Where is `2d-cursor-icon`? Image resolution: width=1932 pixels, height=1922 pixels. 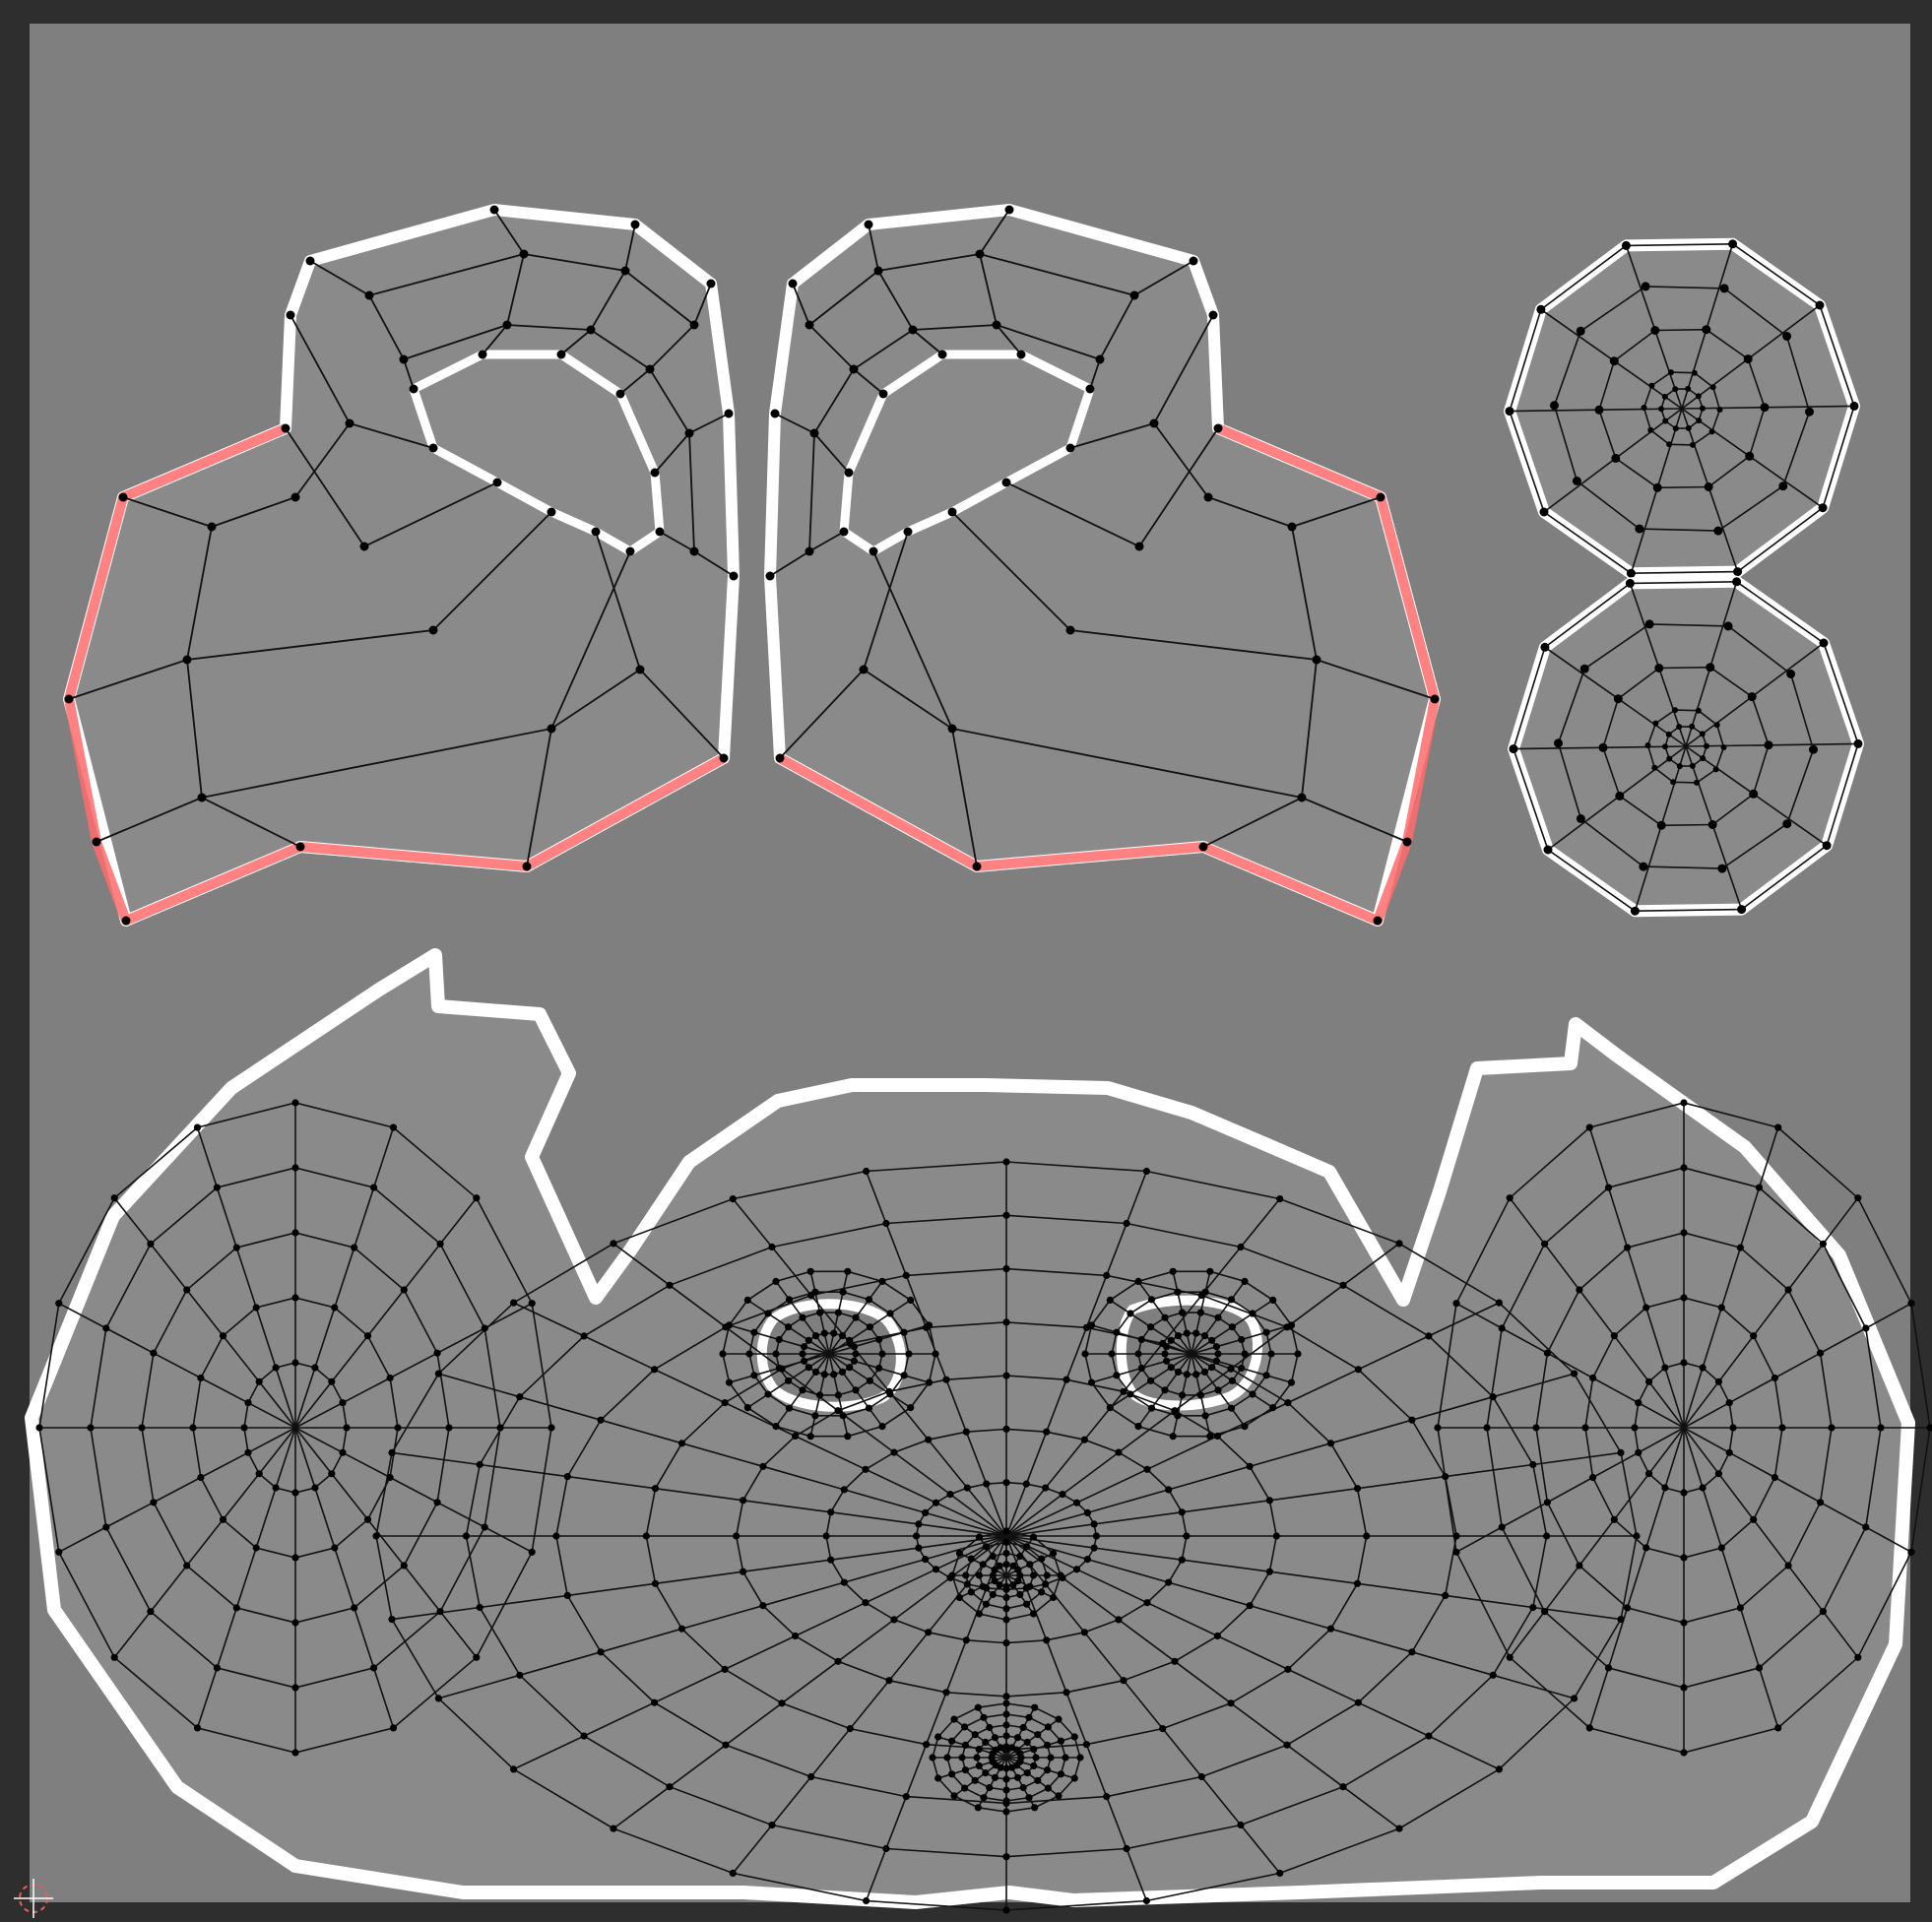
2d-cursor-icon is located at coordinates (33, 1898).